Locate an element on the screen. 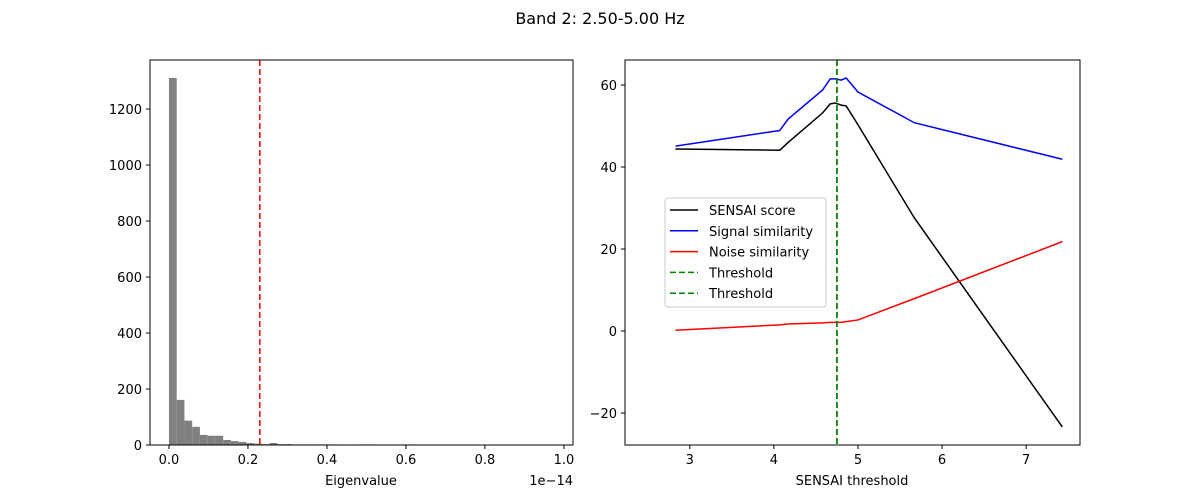 Image resolution: width=1200 pixels, height=500 pixels. line-xtick-label: 5 is located at coordinates (858, 460).